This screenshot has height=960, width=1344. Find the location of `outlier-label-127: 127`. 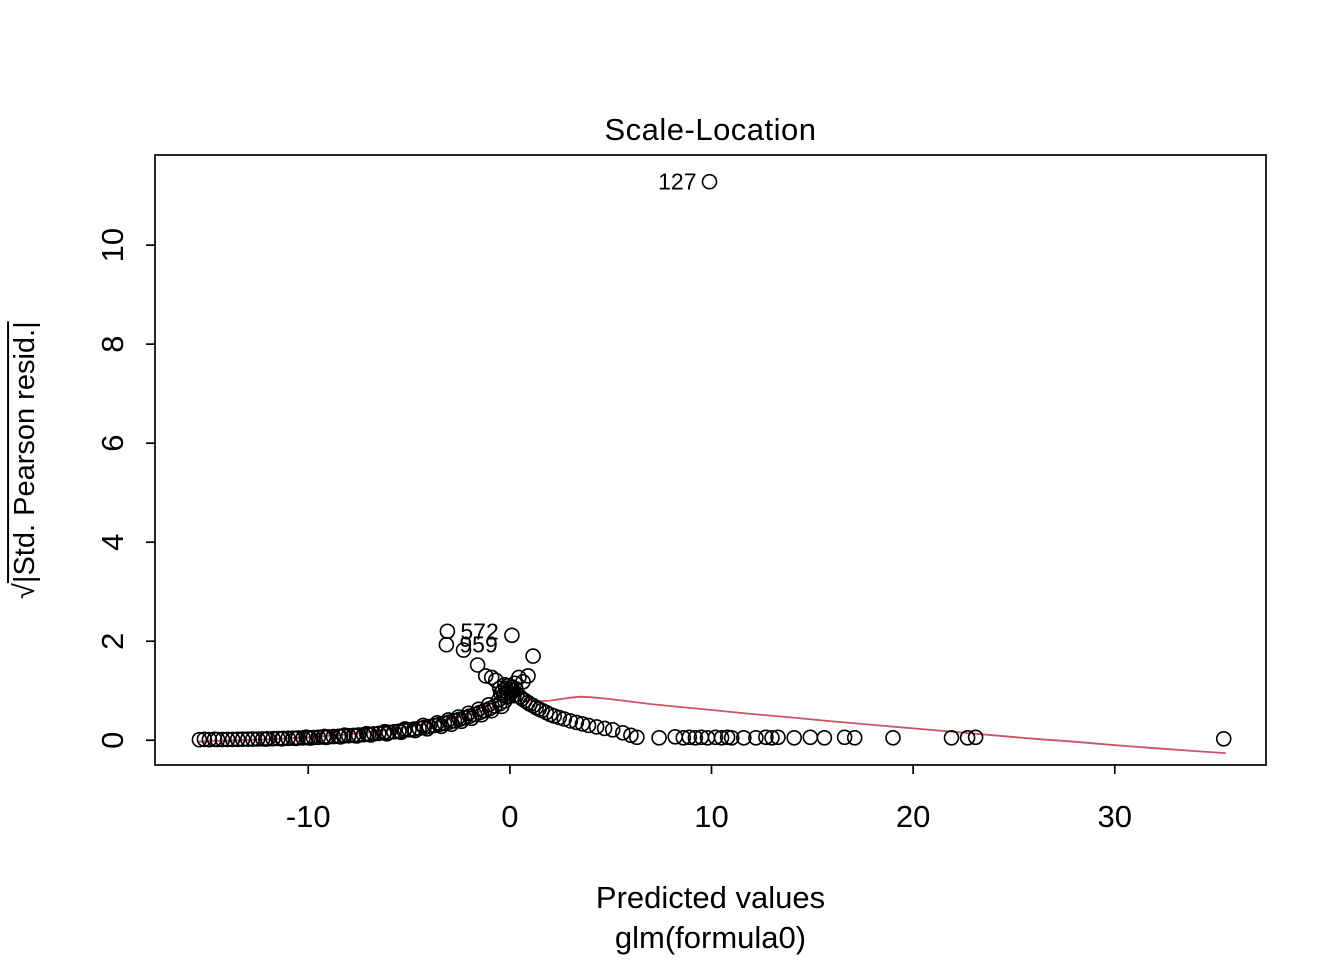

outlier-label-127: 127 is located at coordinates (677, 182).